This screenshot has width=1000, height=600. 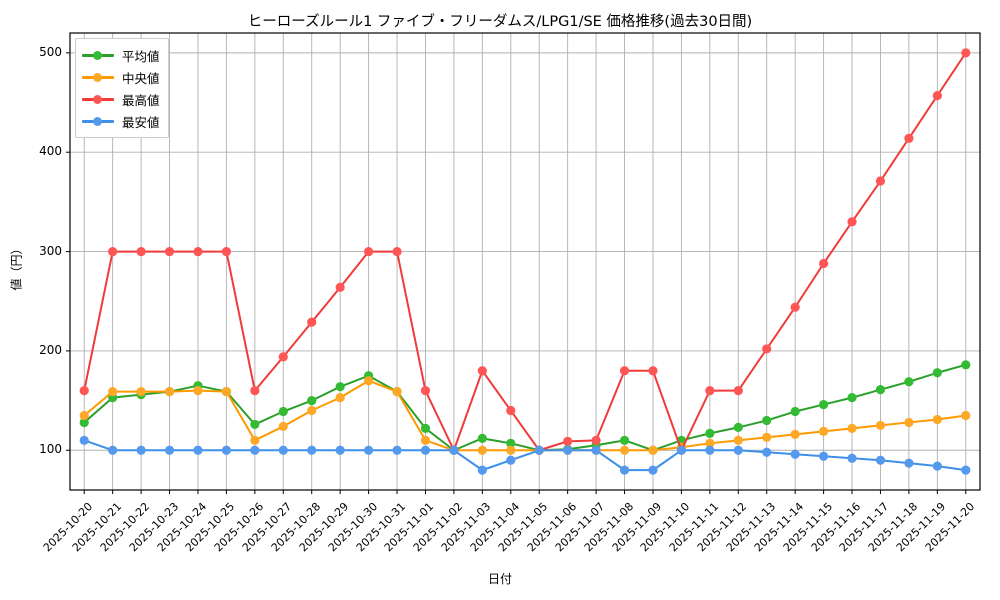 What do you see at coordinates (141, 100) in the screenshot?
I see `legend-item-label: 最高値` at bounding box center [141, 100].